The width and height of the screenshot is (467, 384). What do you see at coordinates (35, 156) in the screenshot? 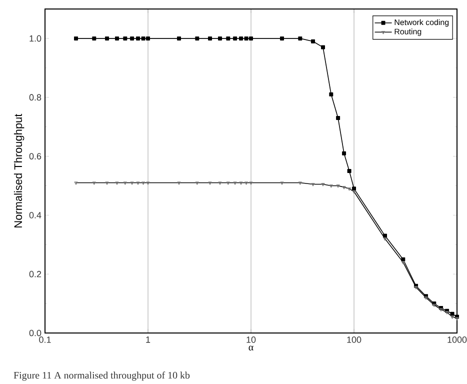
I see `y-tick-label: 0.6` at bounding box center [35, 156].